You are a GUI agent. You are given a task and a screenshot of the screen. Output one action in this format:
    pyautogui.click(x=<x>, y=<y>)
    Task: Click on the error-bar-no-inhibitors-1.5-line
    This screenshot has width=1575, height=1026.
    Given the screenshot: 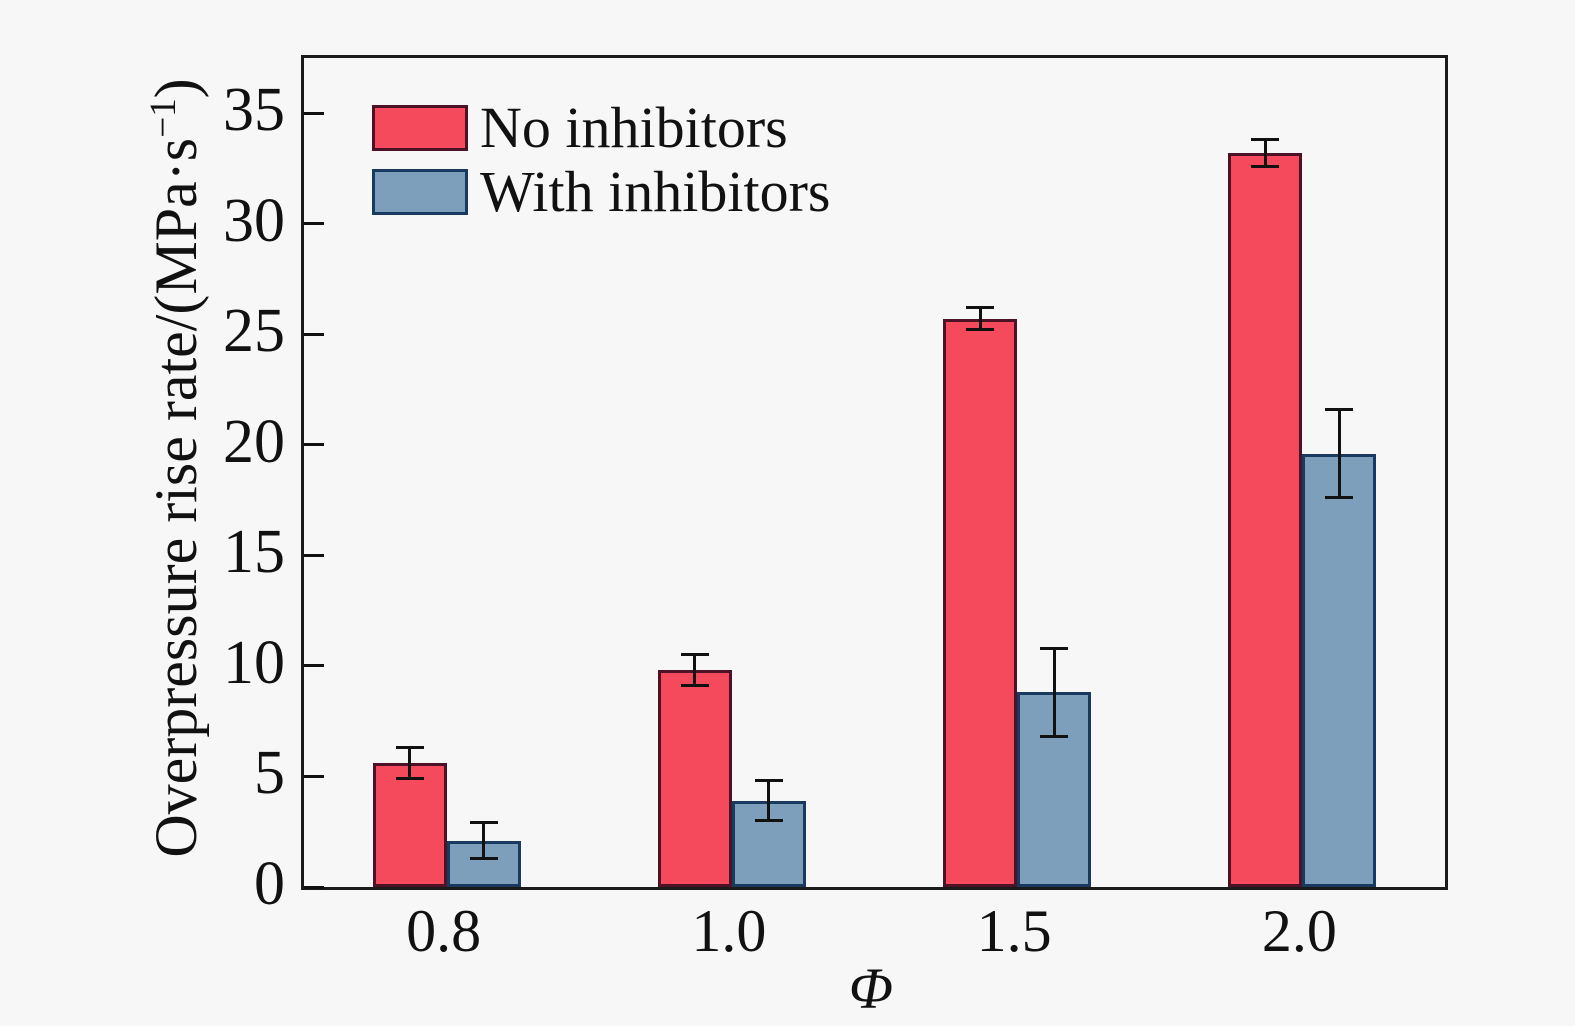 What is the action you would take?
    pyautogui.click(x=980, y=318)
    